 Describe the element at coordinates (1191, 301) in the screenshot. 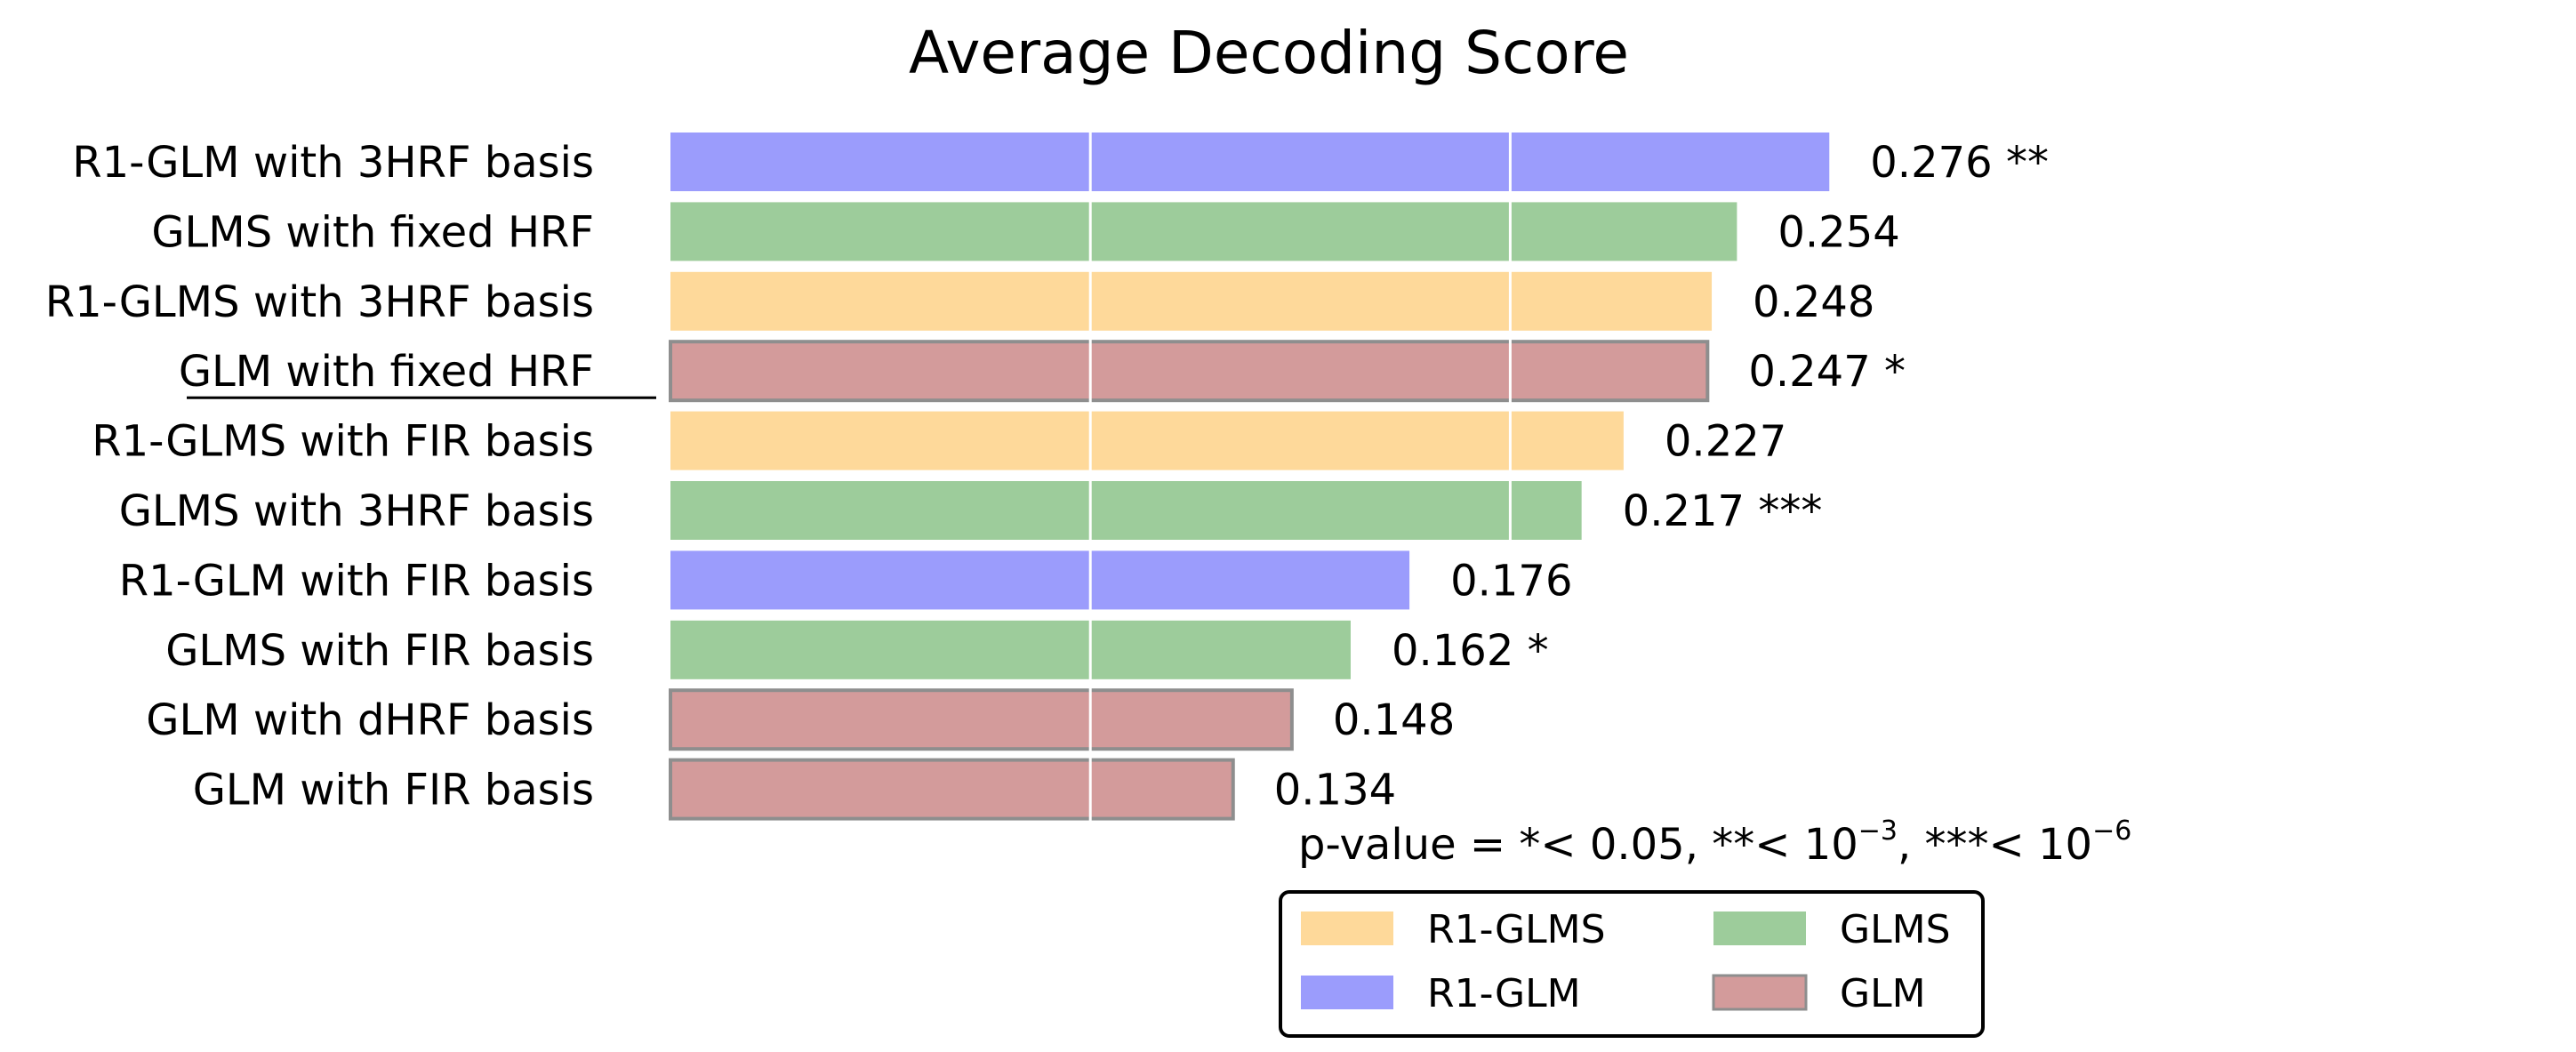

I see `bar-r1-glms-with-3hrf-basis` at that location.